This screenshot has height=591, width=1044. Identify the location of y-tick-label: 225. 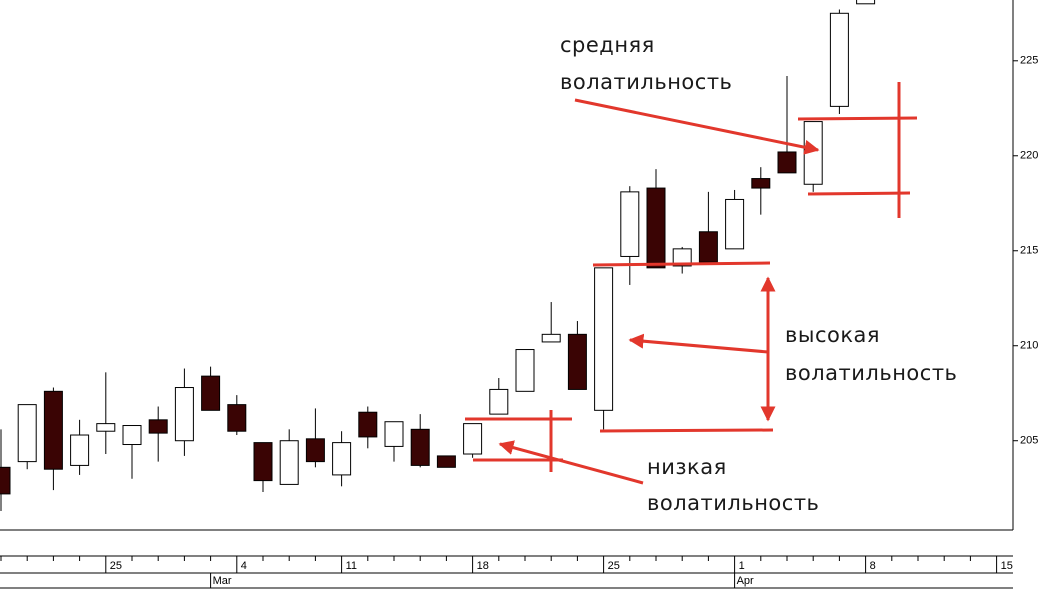
(1029, 61).